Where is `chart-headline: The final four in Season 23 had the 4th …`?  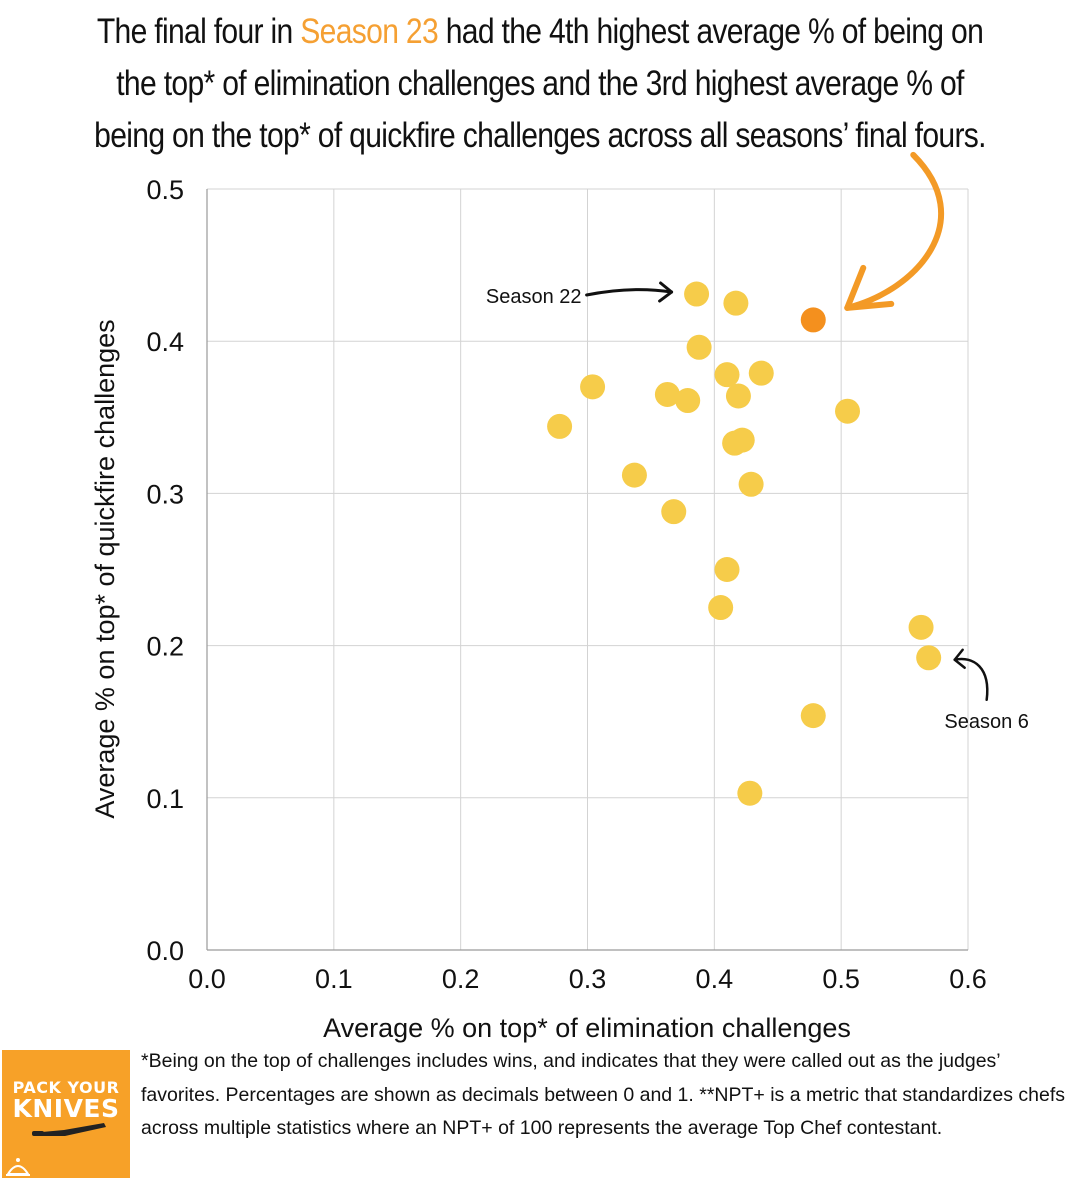
chart-headline: The final four in Season 23 had the 4th … is located at coordinates (540, 84).